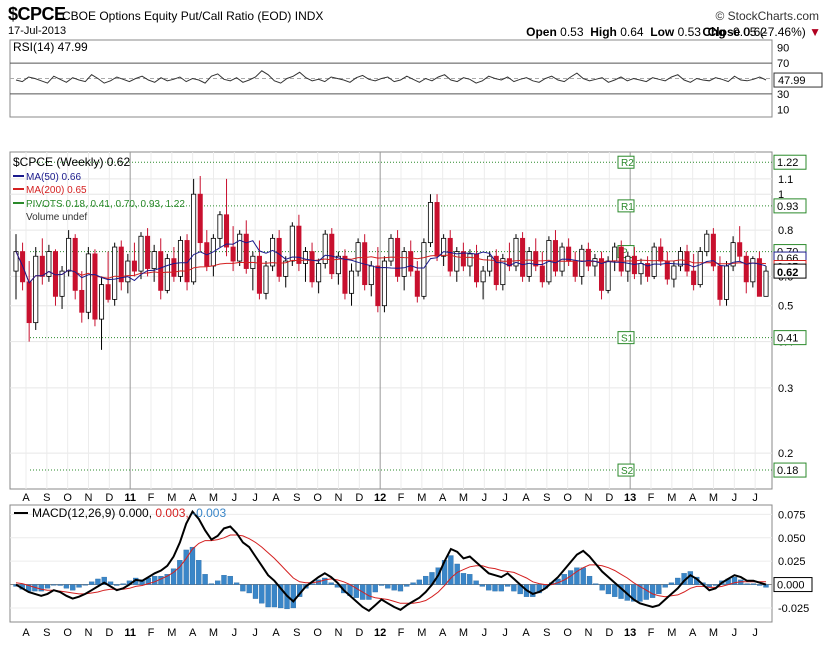 The height and width of the screenshot is (650, 829). Describe the element at coordinates (793, 585) in the screenshot. I see `macd-last-box` at that location.